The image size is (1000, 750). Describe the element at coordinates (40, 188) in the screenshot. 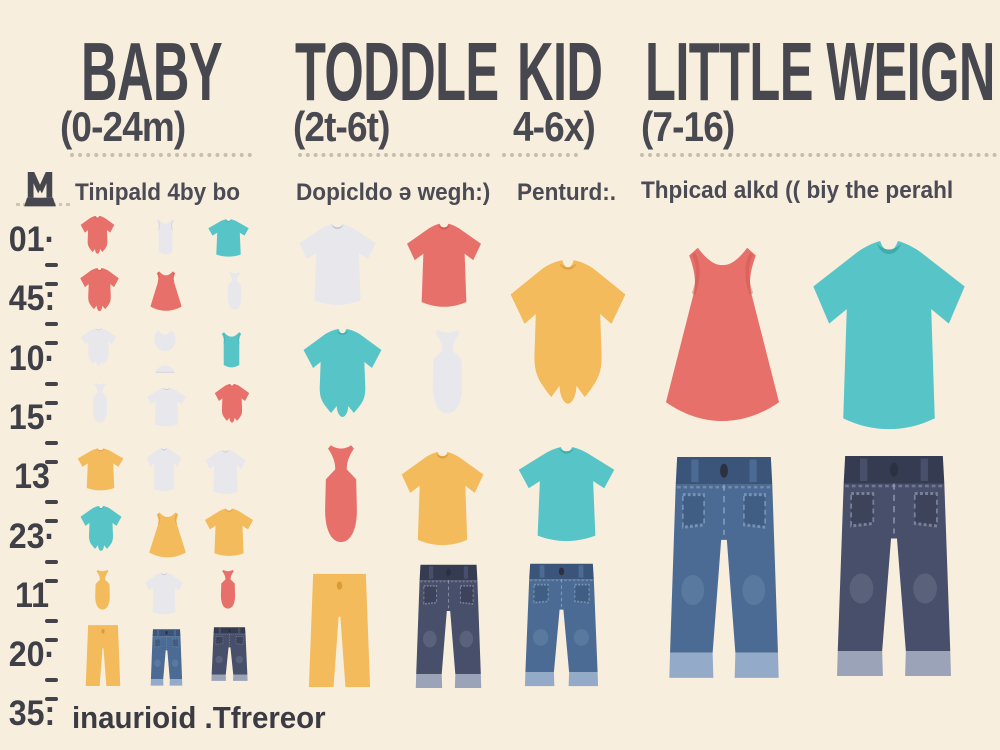

I see `measure-m-icon` at that location.